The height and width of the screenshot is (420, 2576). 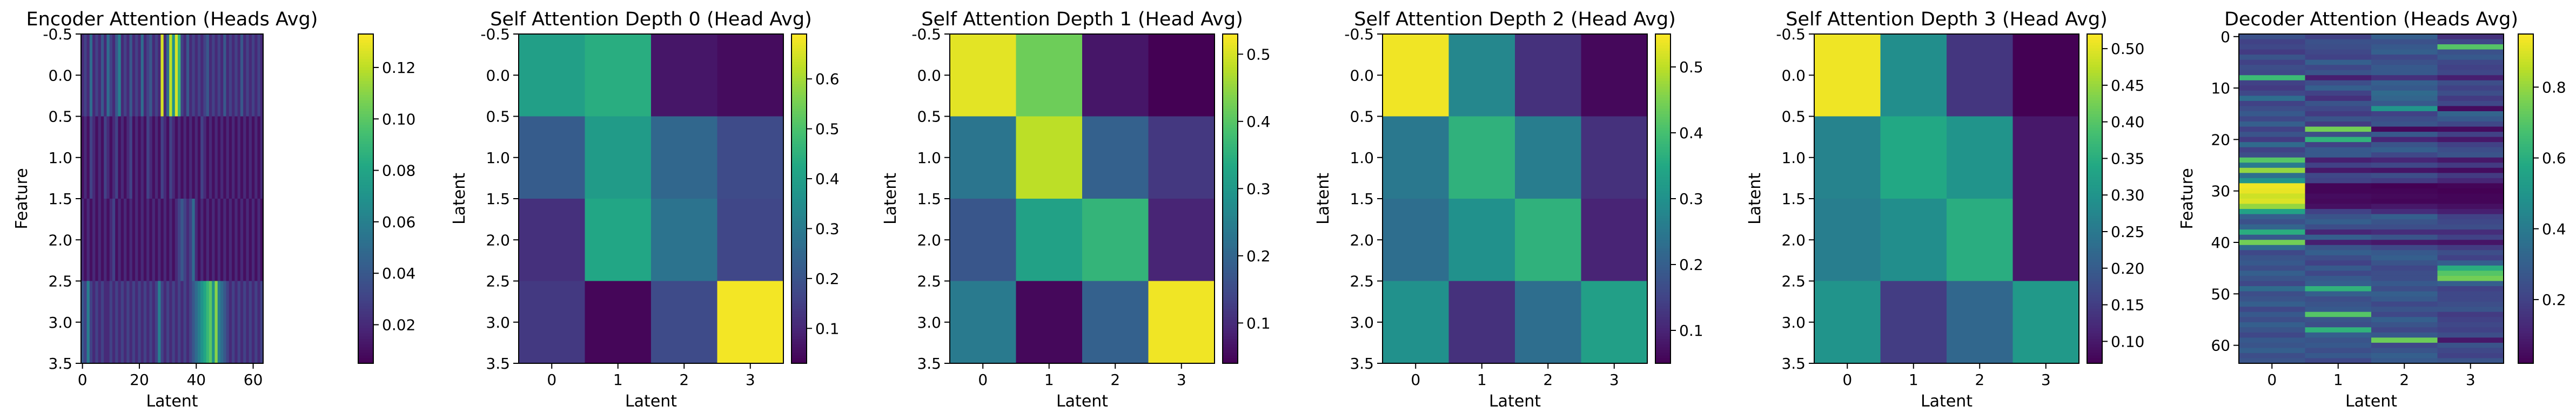 I want to click on y-tick-label: 20, so click(x=2220, y=139).